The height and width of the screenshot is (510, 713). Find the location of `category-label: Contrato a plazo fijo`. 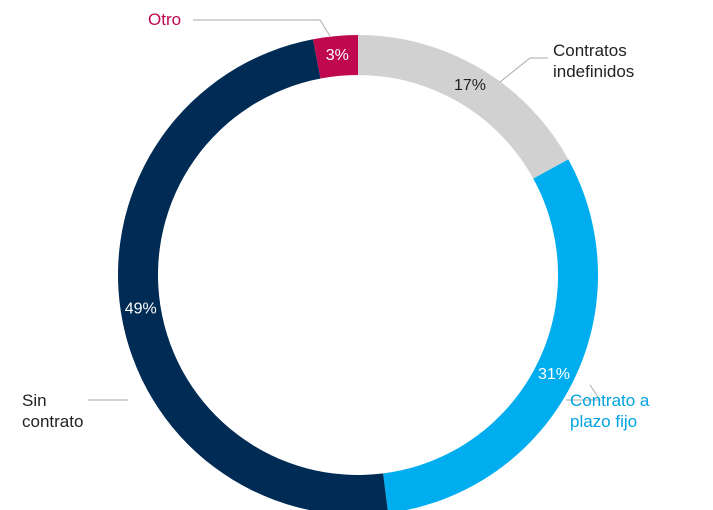

category-label: Contrato a plazo fijo is located at coordinates (610, 411).